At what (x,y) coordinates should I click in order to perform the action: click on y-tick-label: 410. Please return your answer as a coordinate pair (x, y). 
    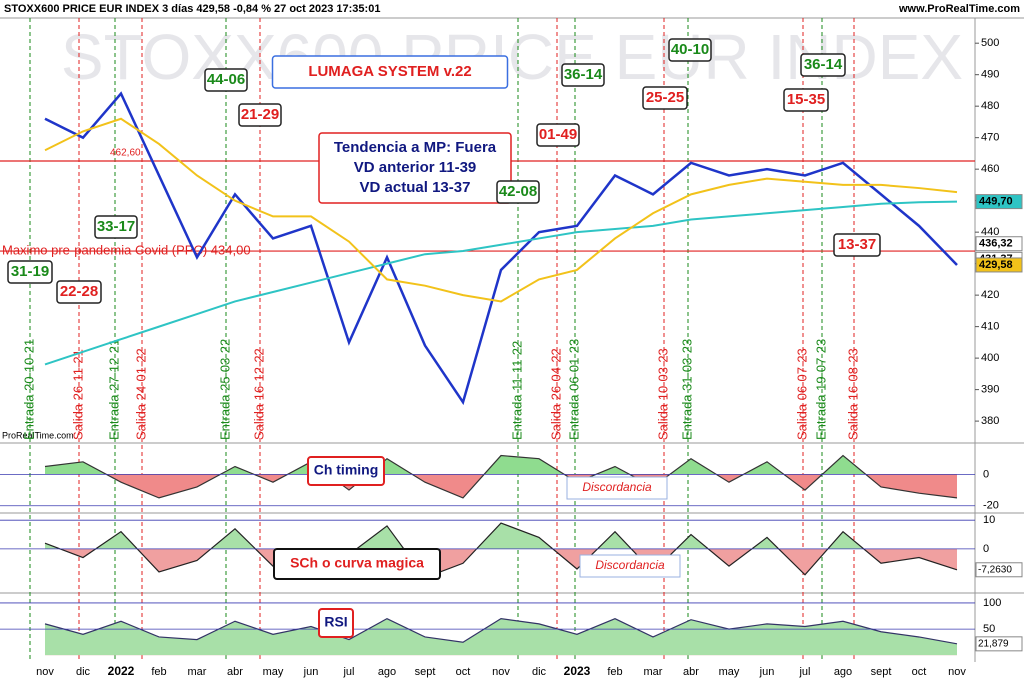
    Looking at the image, I should click on (990, 327).